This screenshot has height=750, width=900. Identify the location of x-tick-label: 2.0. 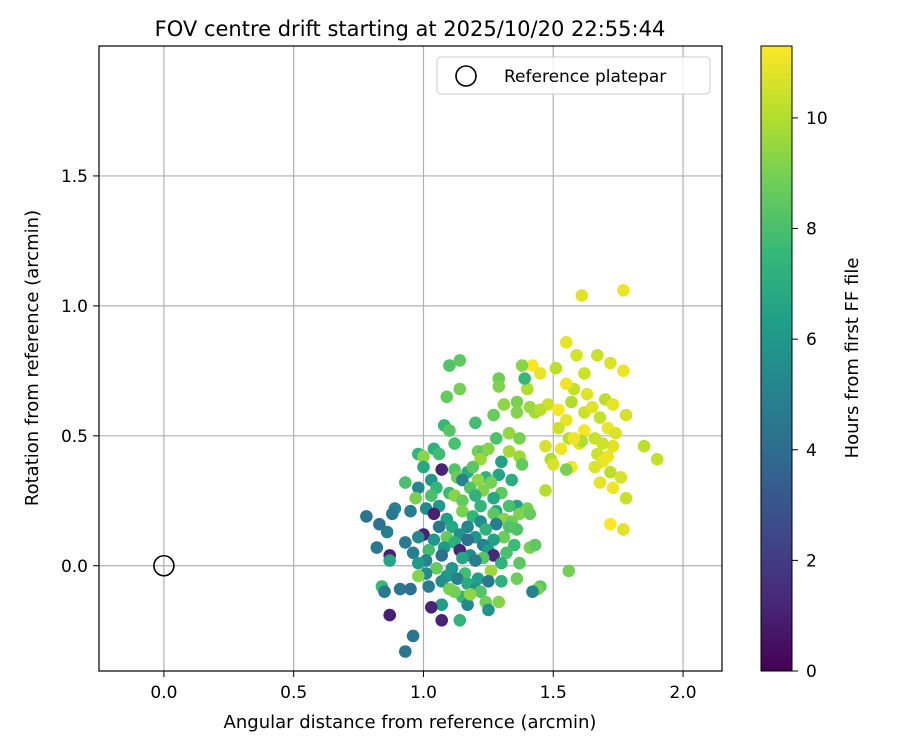
(683, 693).